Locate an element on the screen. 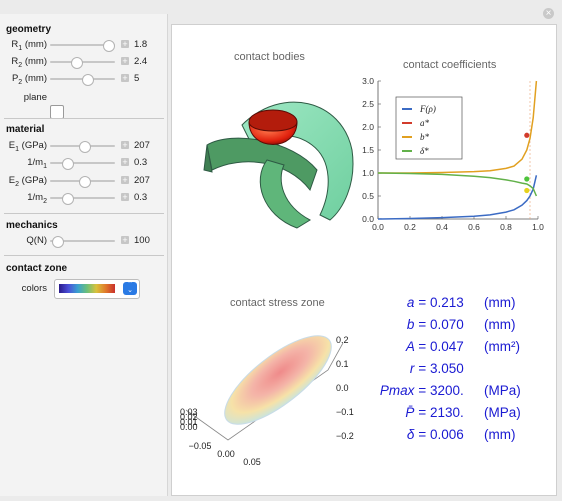  slider-r1: R1 (mm) + 1.8 is located at coordinates (83, 45).